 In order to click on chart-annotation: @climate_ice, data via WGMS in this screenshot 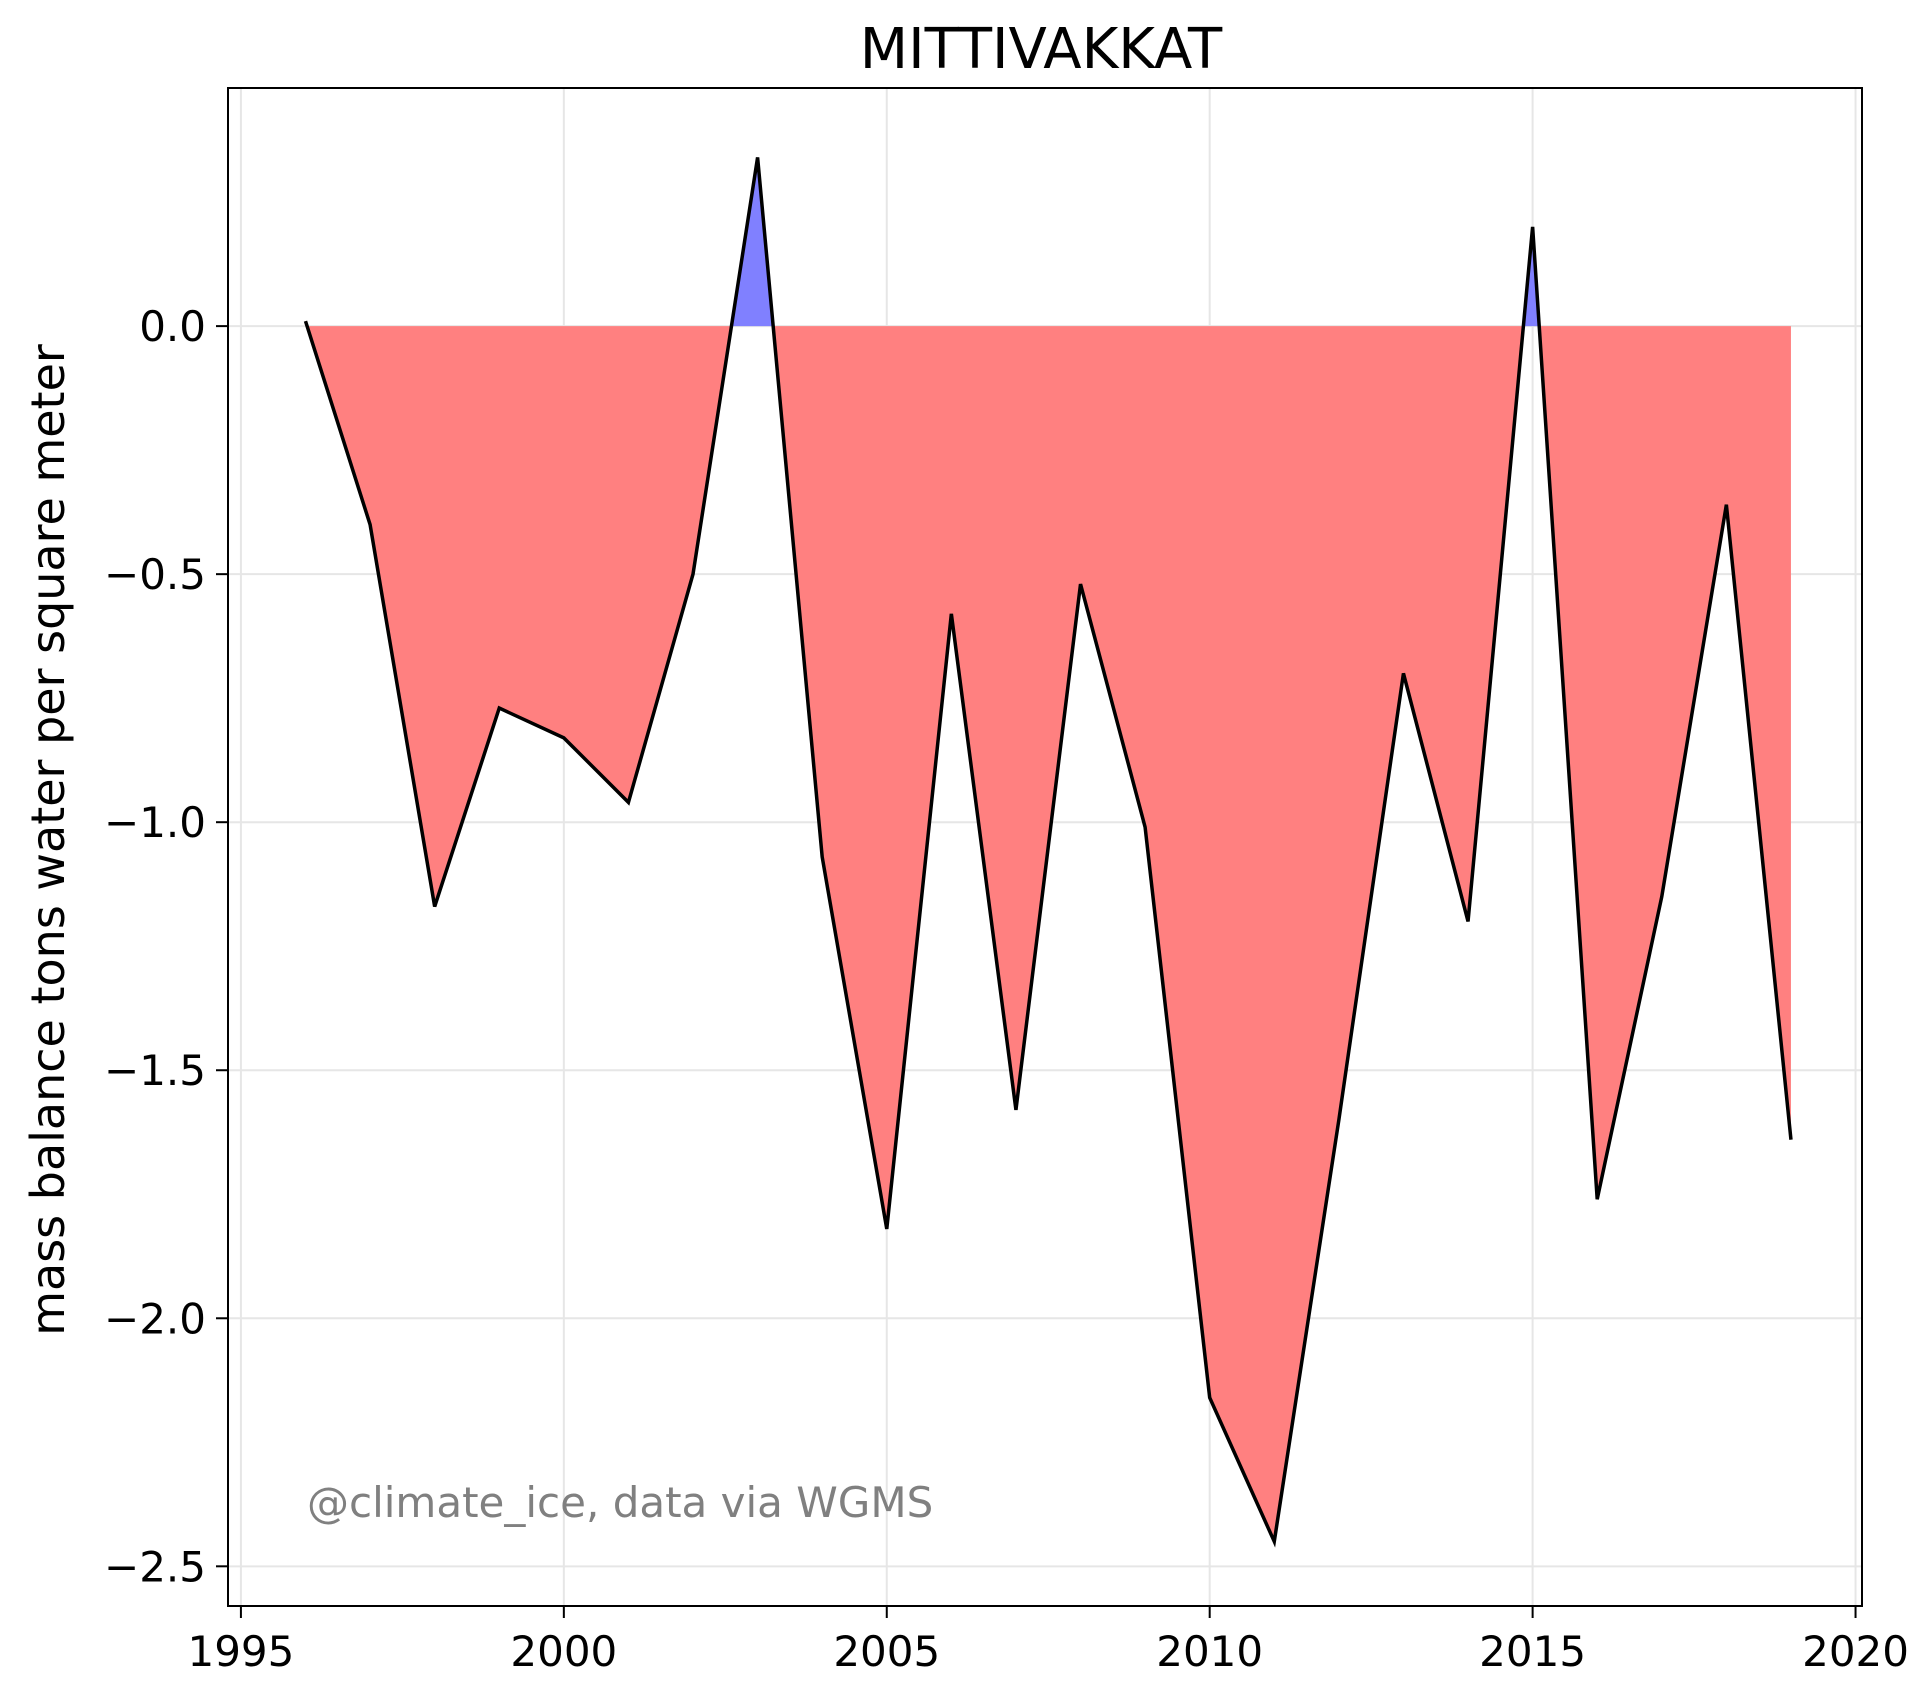, I will do `click(620, 1502)`.